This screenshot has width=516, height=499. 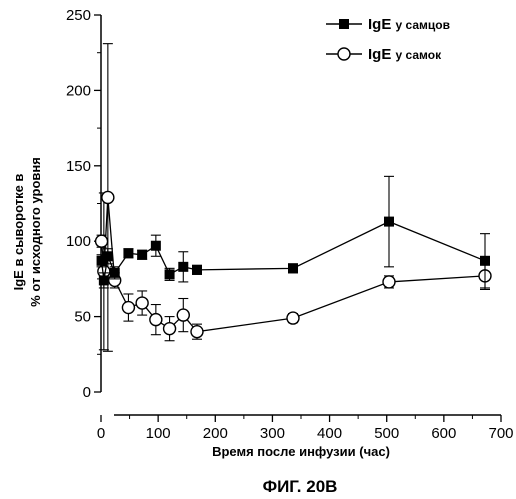 I want to click on y-tick-label: 150, so click(x=78, y=166).